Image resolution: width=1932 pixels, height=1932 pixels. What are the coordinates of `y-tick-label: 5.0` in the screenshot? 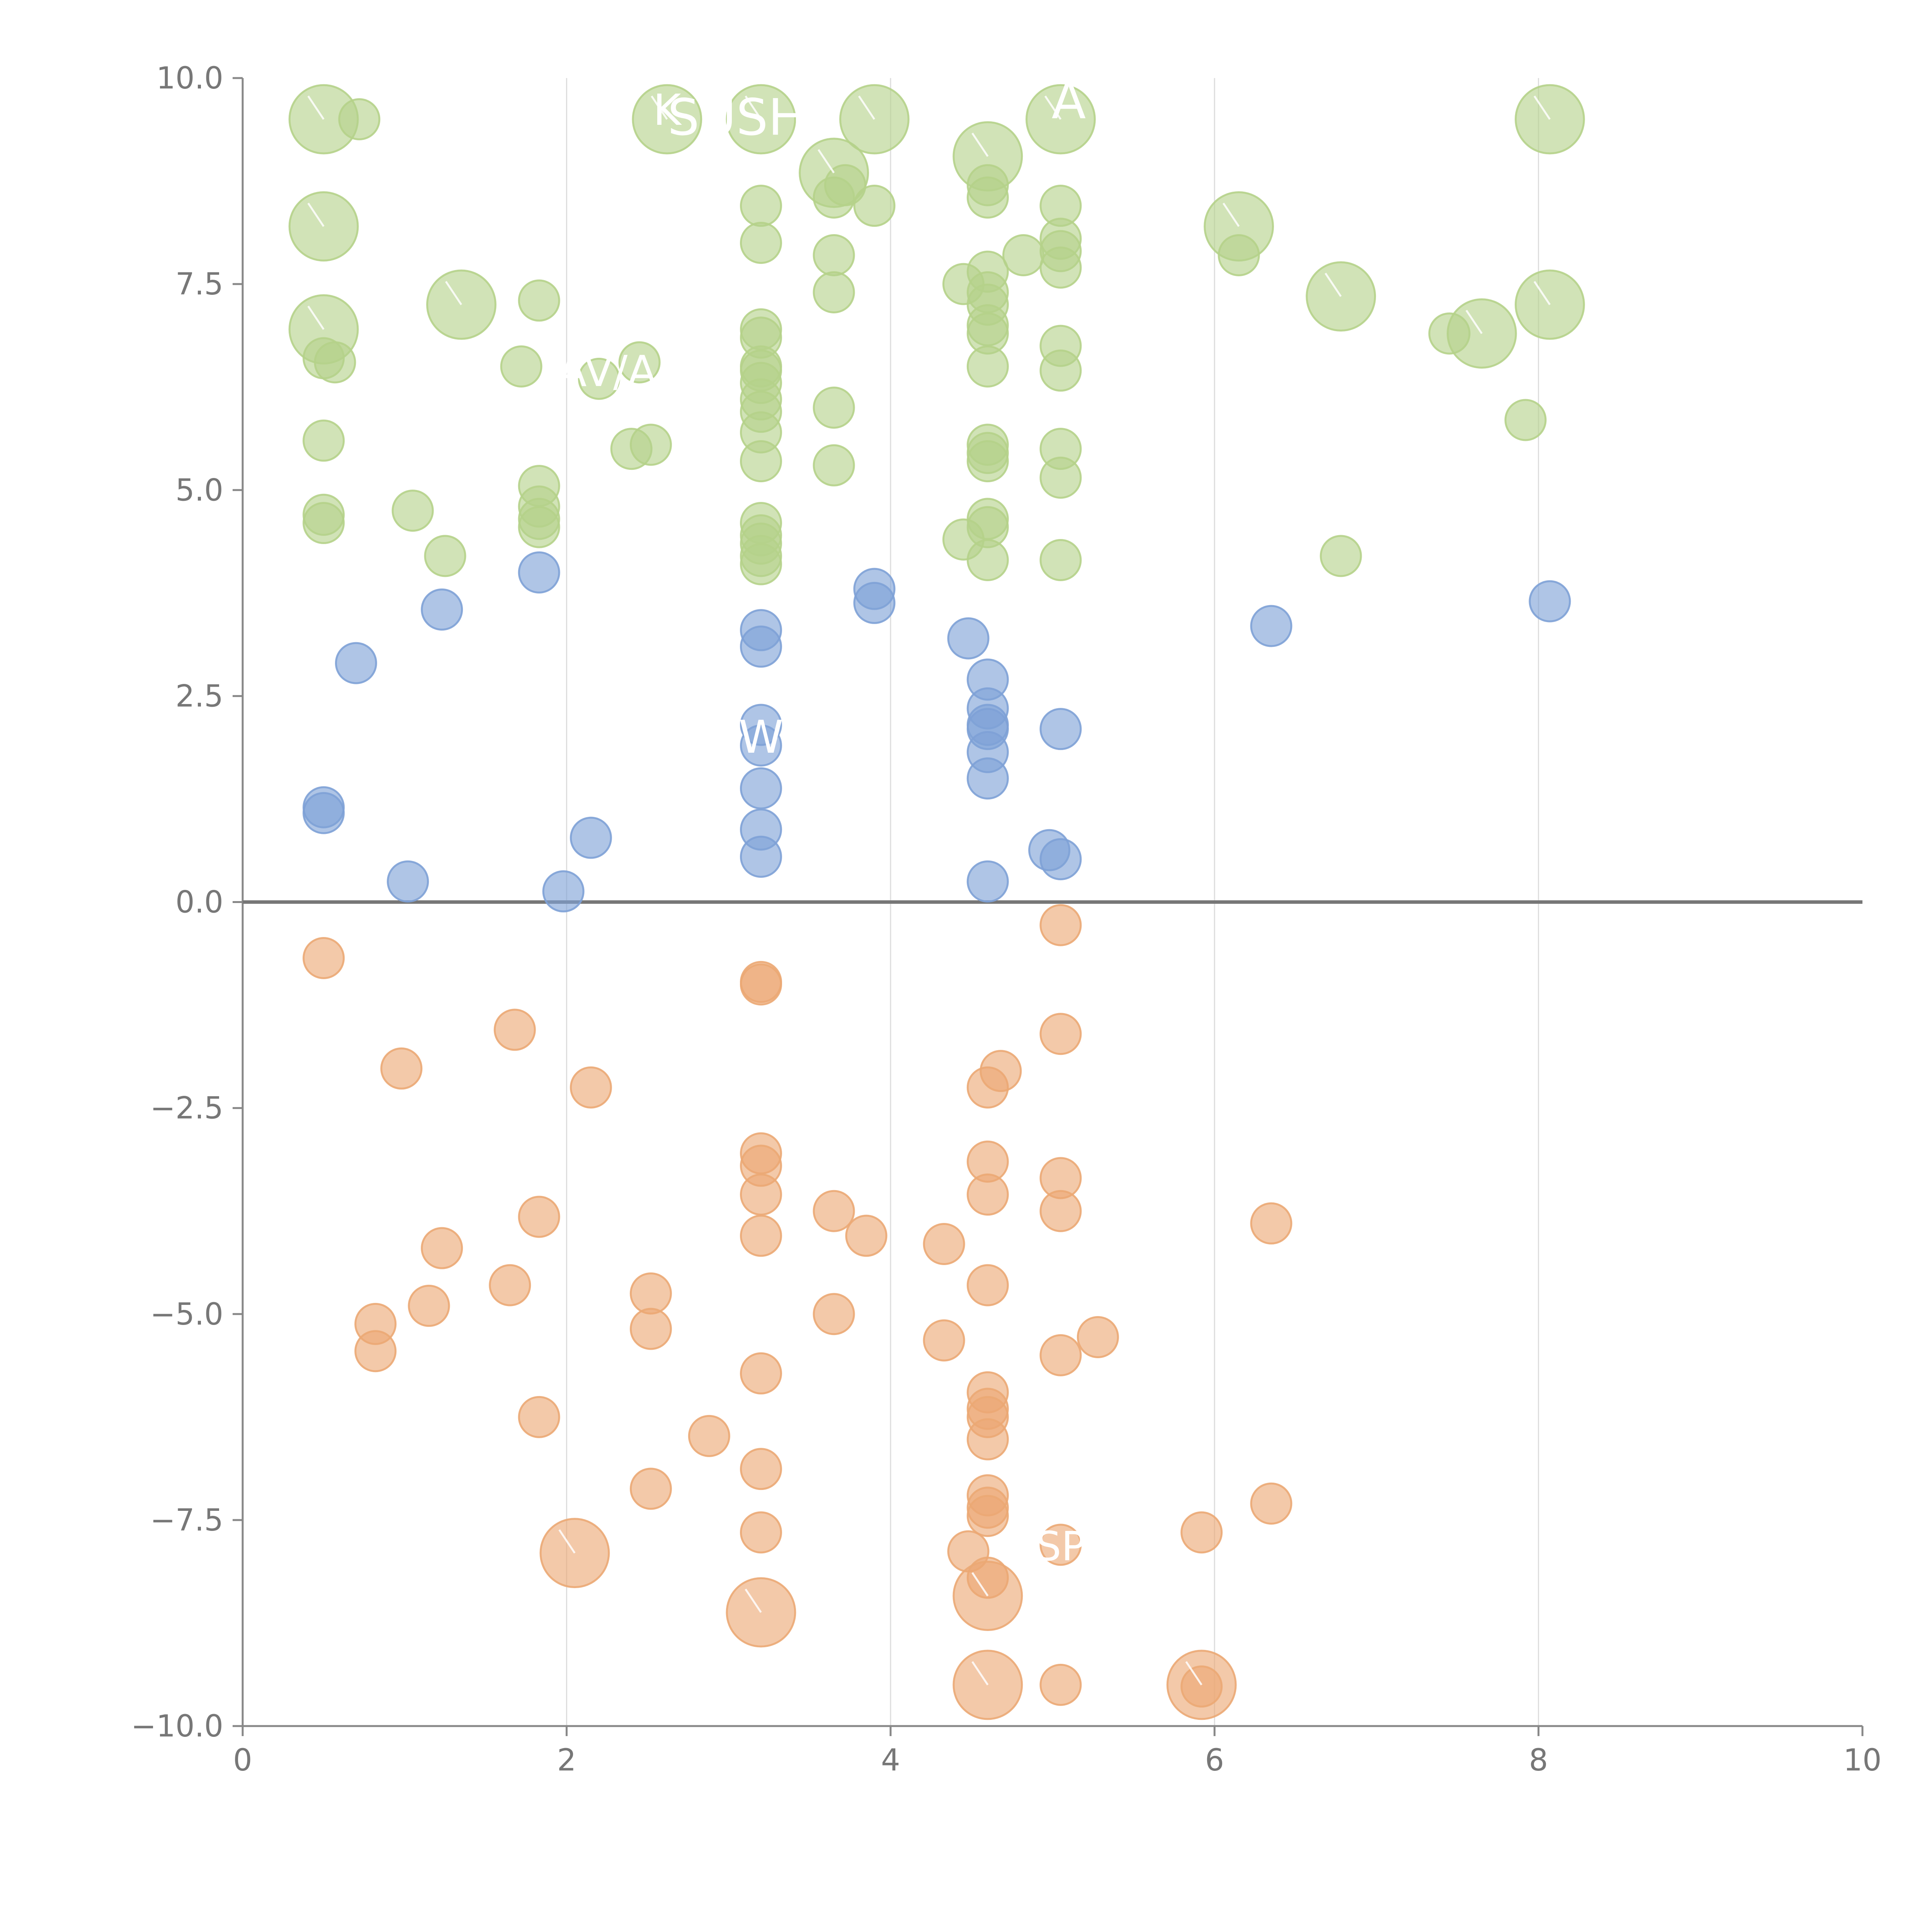 It's located at (199, 491).